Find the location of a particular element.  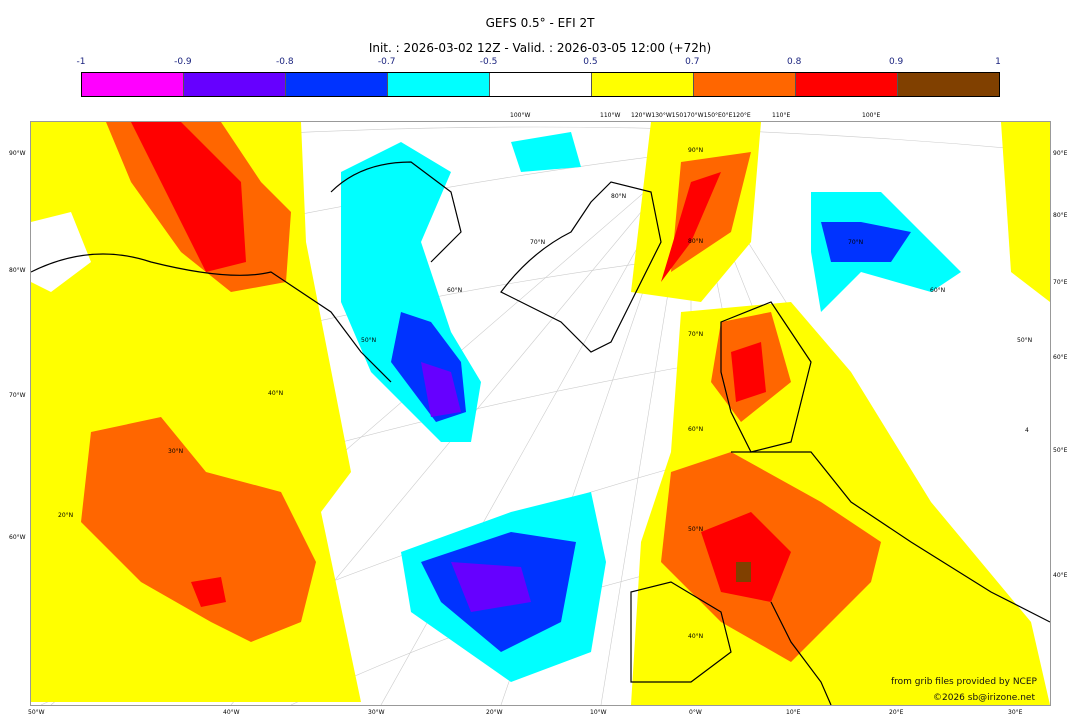

axis-label: 60°W is located at coordinates (17, 537).